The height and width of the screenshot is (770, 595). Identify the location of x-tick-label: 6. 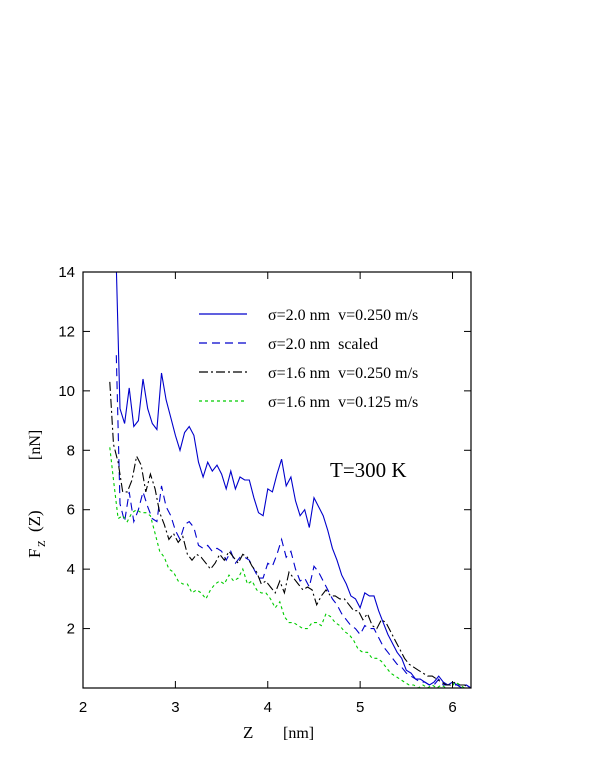
(452, 707).